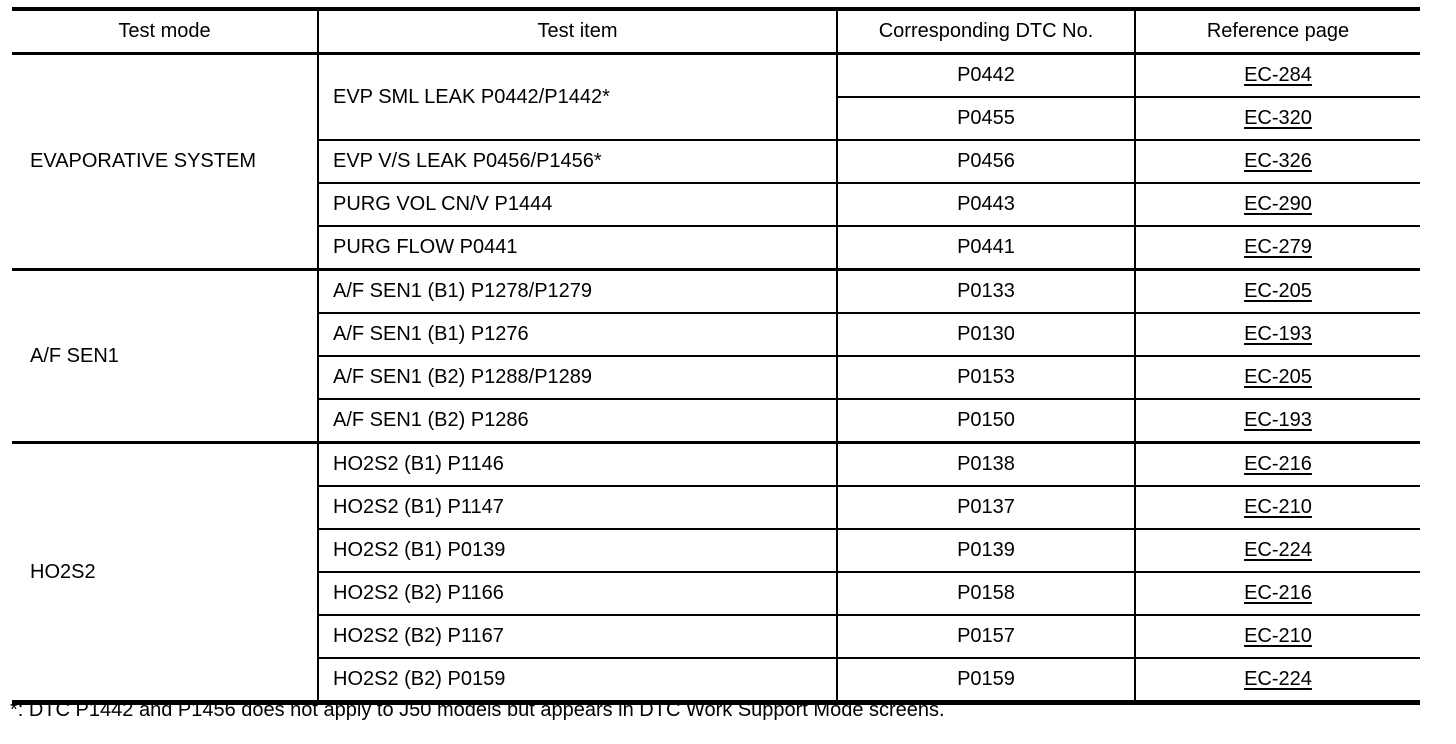 The image size is (1456, 744). I want to click on dtc-cell: P0442, so click(986, 75).